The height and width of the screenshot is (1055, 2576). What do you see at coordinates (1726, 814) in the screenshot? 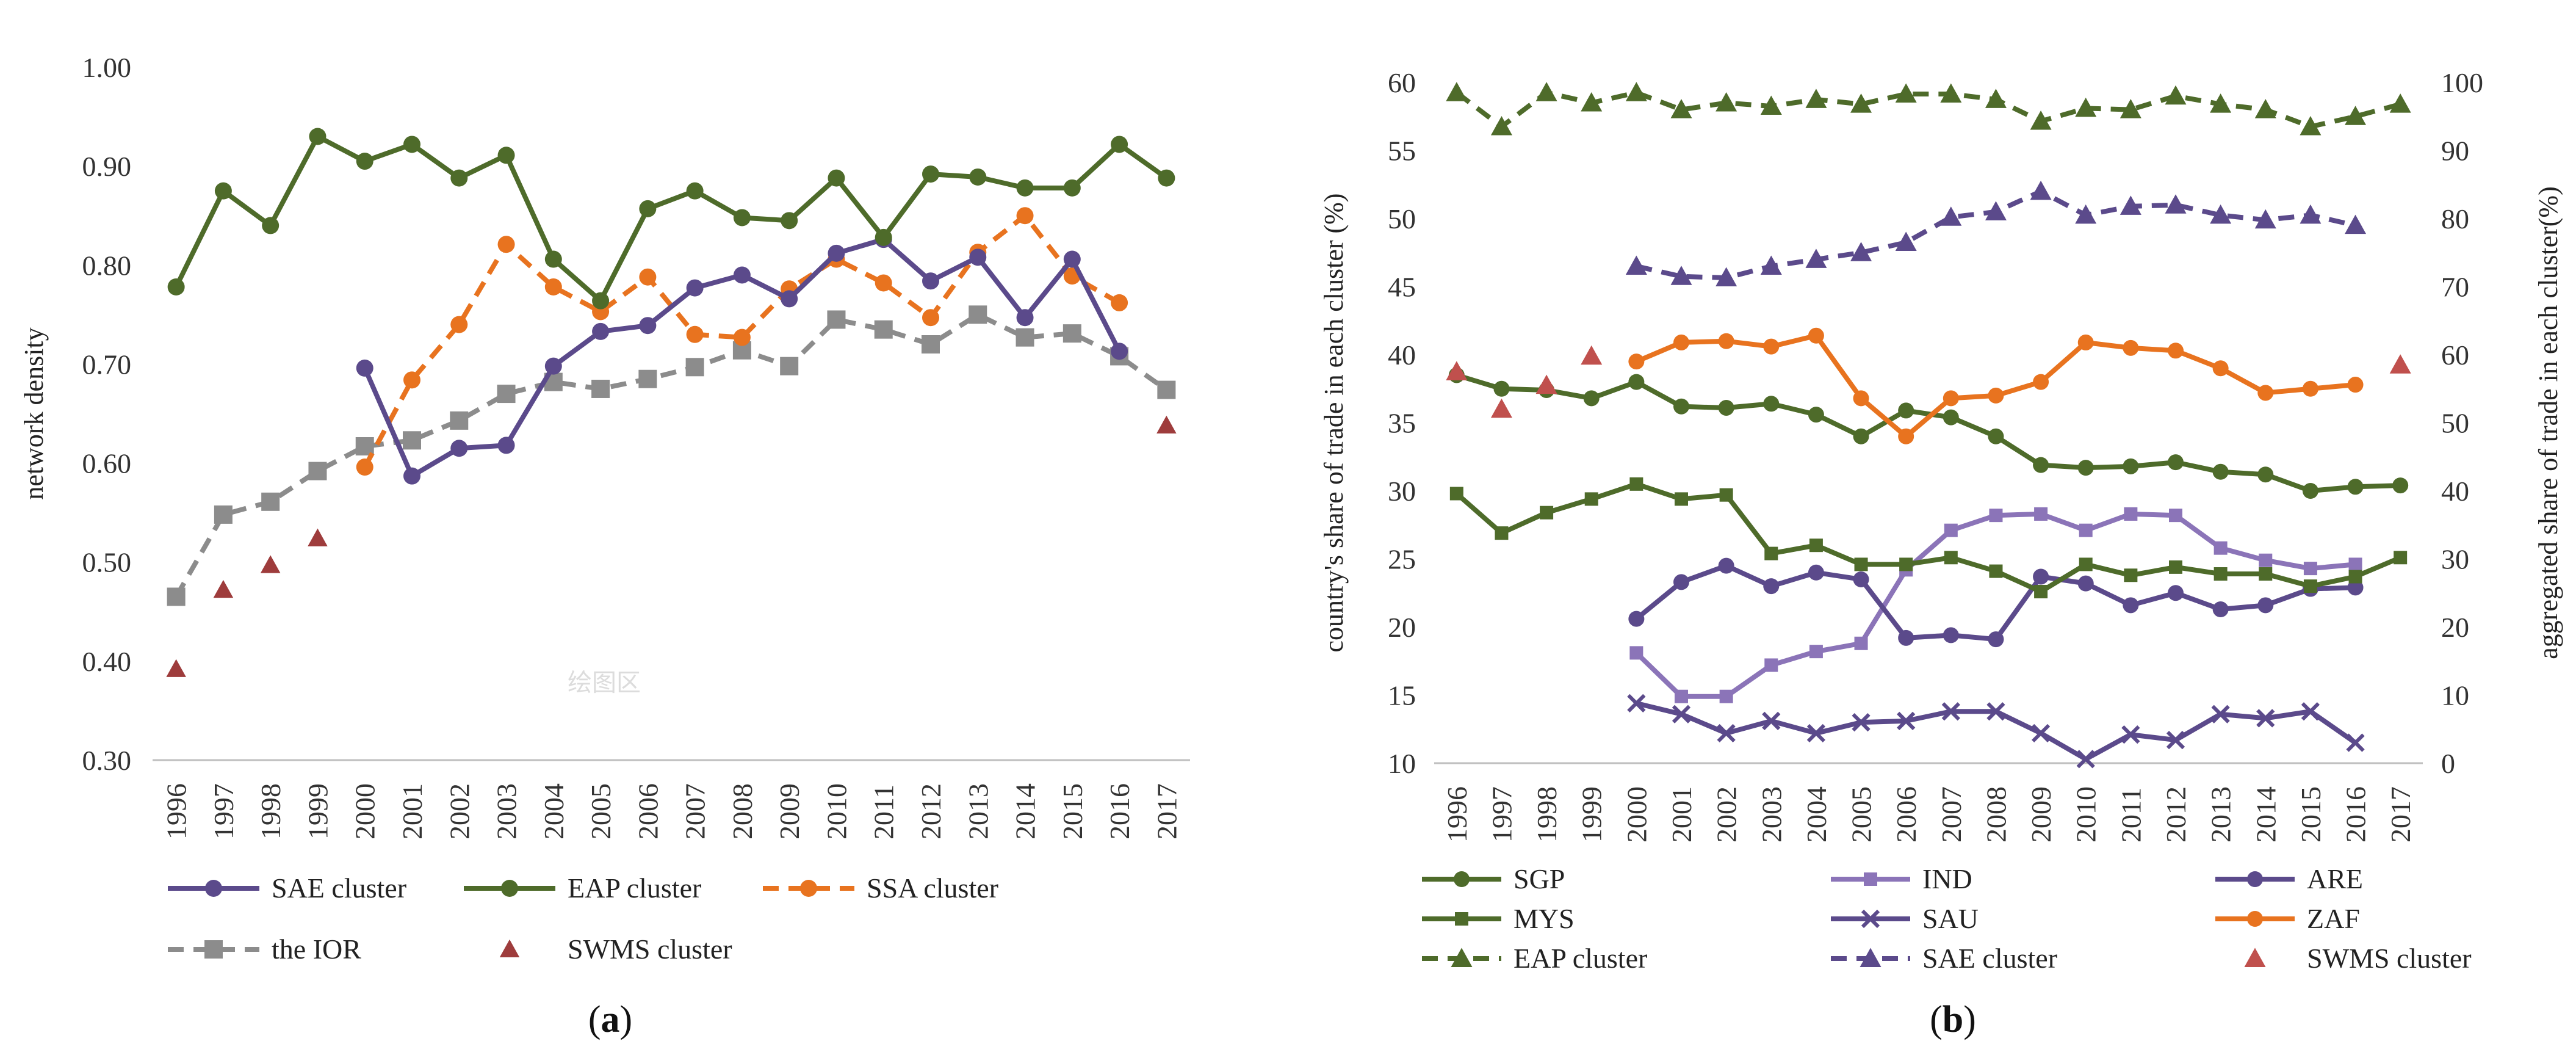
I see `chart-b-x-tick: 2002` at bounding box center [1726, 814].